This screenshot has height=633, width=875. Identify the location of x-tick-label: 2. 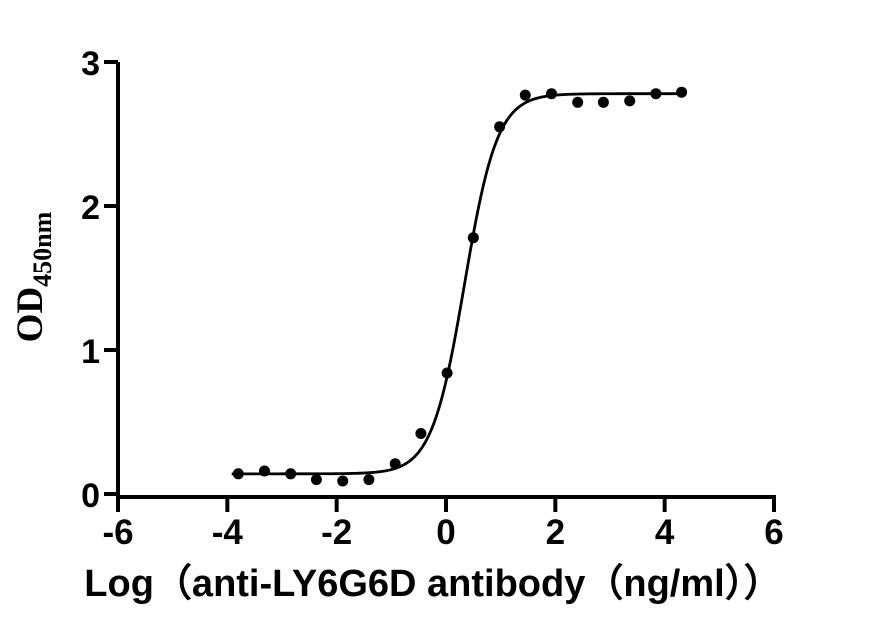
(555, 532).